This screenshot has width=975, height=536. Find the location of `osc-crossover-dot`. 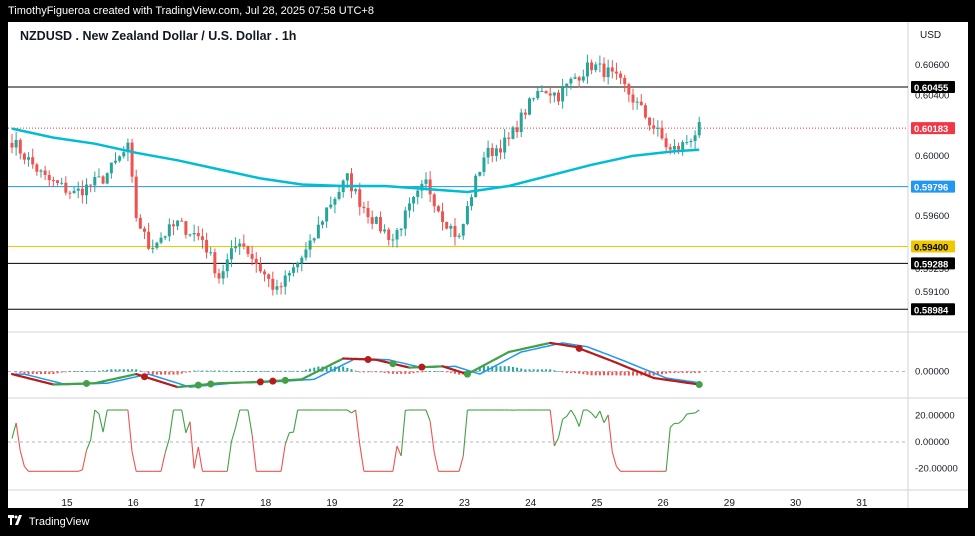

osc-crossover-dot is located at coordinates (422, 367).